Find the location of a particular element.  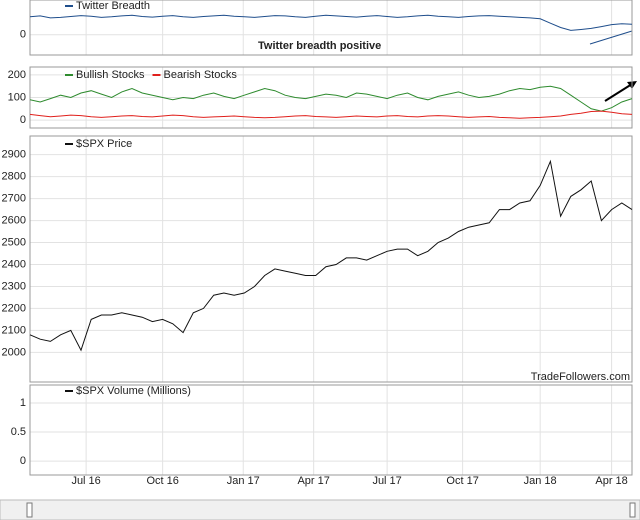

legend-label: $SPX Price is located at coordinates (104, 144).